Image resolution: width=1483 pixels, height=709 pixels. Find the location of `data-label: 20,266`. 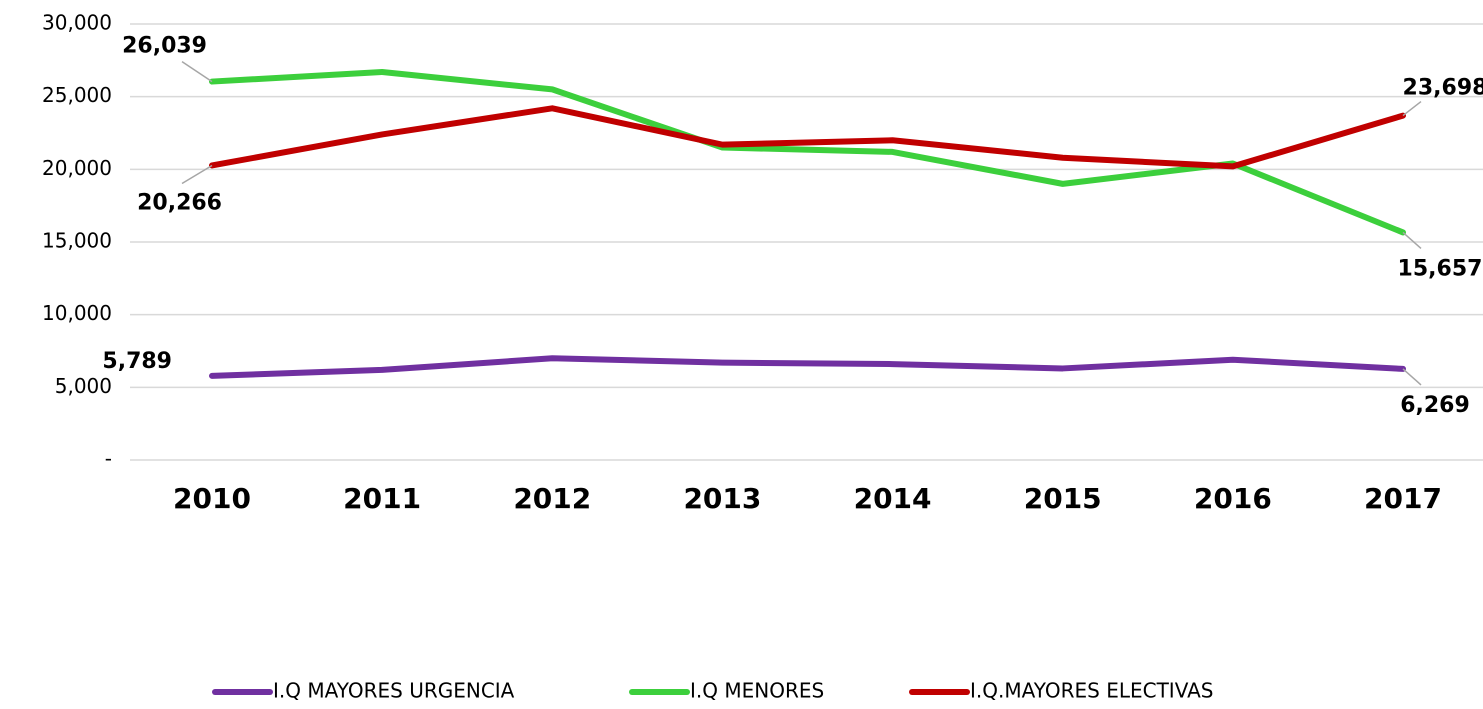

data-label: 20,266 is located at coordinates (179, 202).